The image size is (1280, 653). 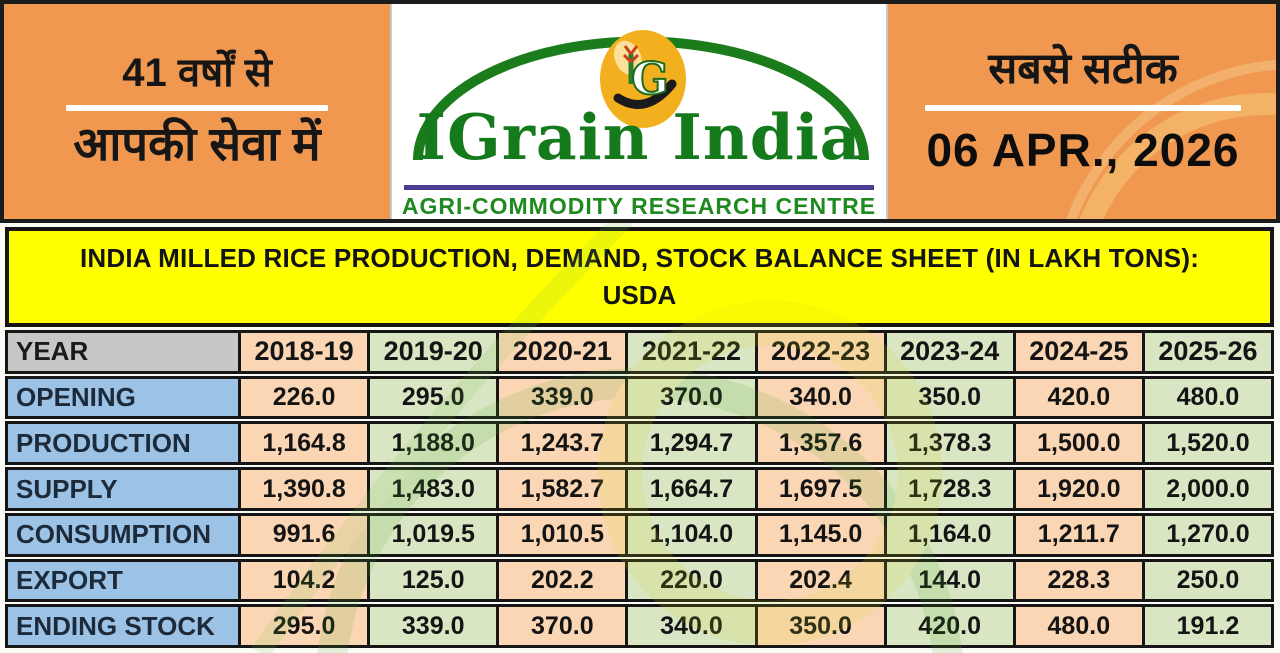 What do you see at coordinates (303, 352) in the screenshot?
I see `year-cell: 2018-19` at bounding box center [303, 352].